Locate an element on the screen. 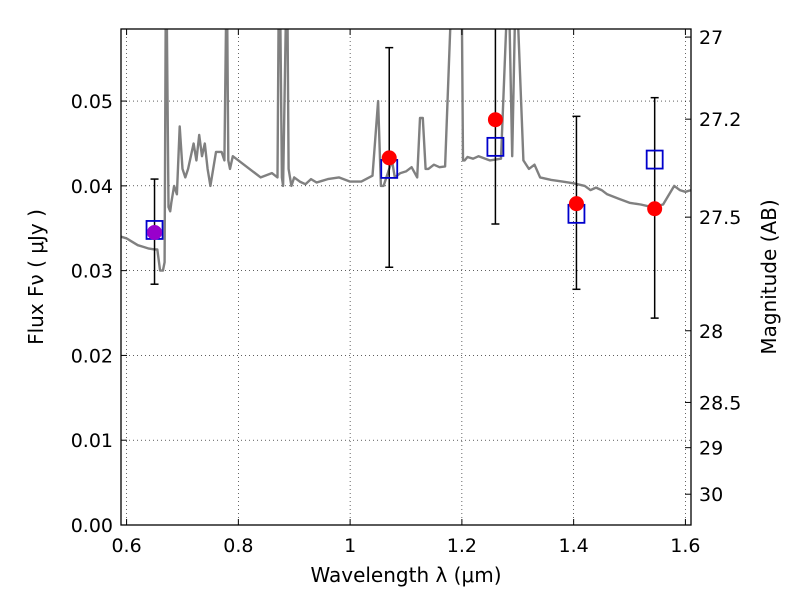 The width and height of the screenshot is (800, 600). x-tick-label: 1.4 is located at coordinates (574, 546).